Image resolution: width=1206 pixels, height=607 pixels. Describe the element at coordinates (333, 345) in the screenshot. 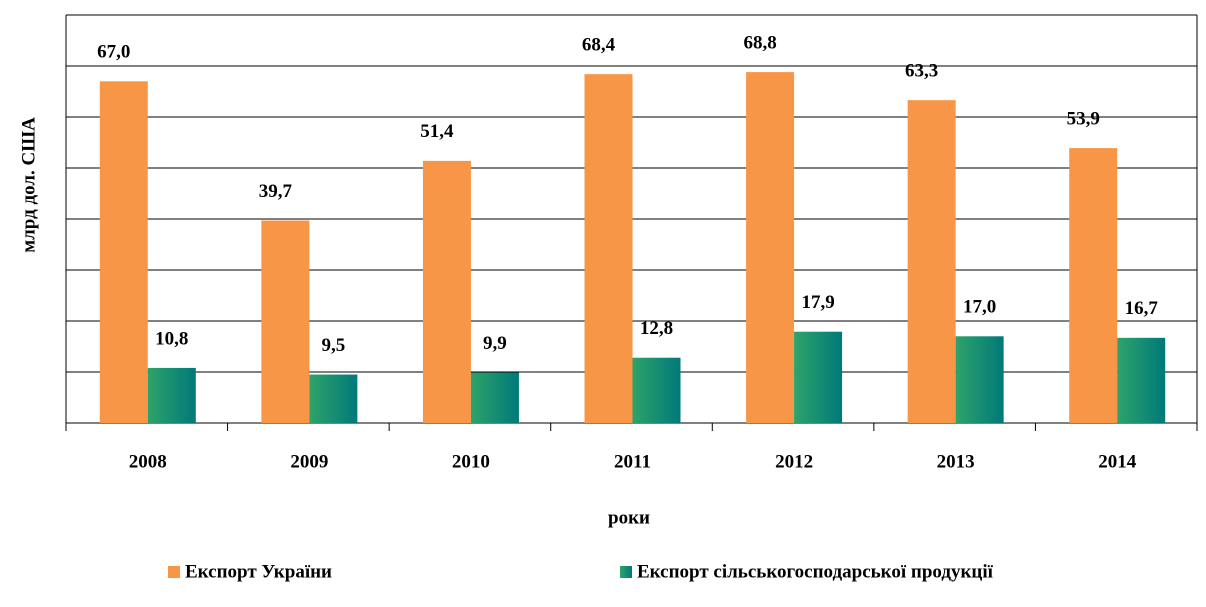

I see `value-label: 9,5` at that location.